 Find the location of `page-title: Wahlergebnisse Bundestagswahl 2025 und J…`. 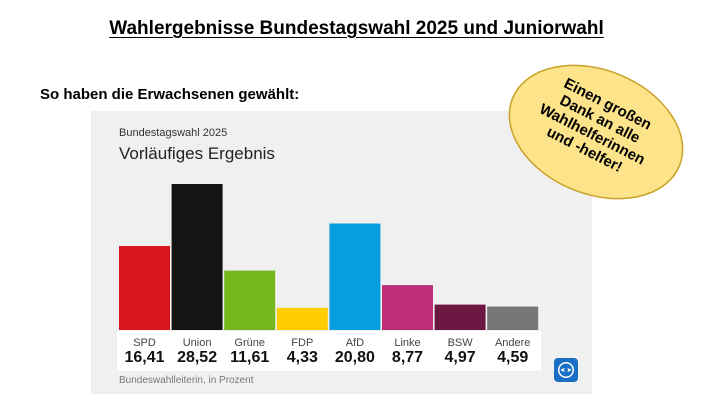

page-title: Wahlergebnisse Bundestagswahl 2025 und J… is located at coordinates (356, 28).